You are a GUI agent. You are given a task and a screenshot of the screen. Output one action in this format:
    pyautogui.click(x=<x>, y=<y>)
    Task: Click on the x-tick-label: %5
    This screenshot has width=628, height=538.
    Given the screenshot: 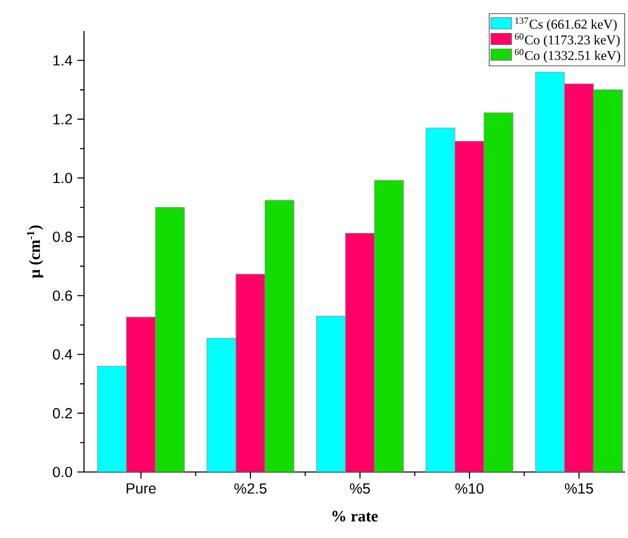 What is the action you would take?
    pyautogui.click(x=360, y=488)
    